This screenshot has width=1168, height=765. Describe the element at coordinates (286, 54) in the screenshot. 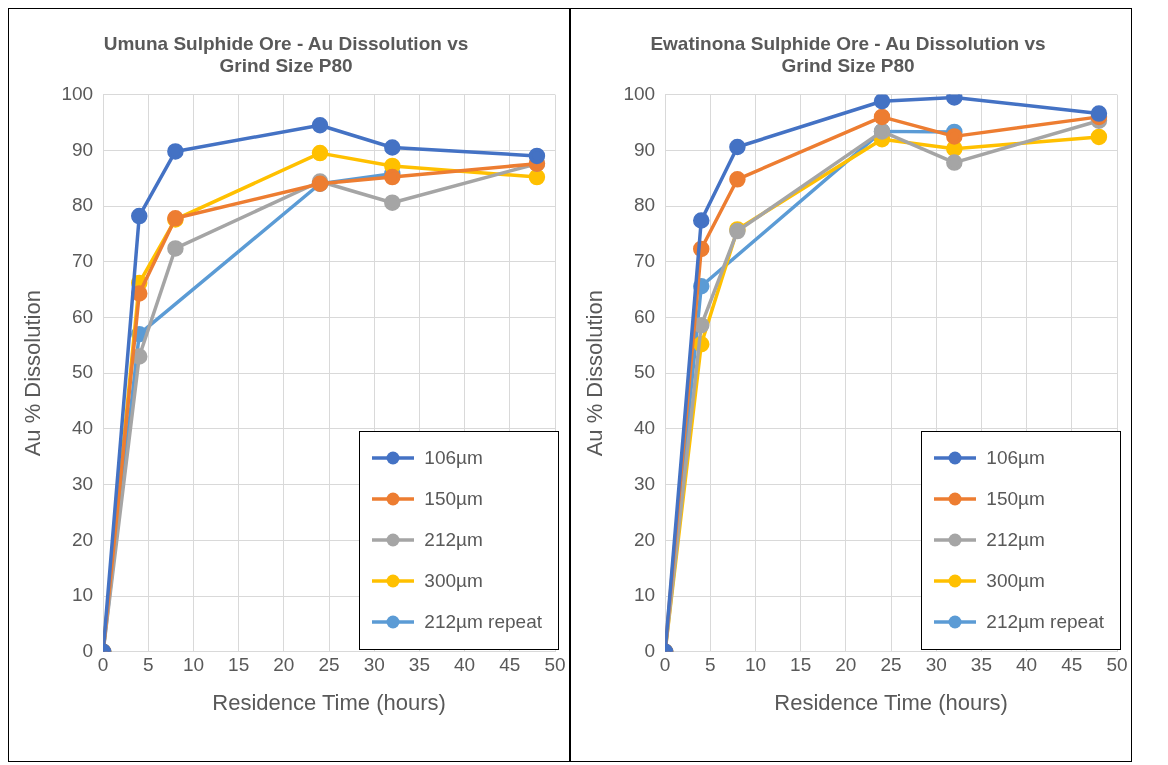

I see `chart-title: Umuna Sulphide Ore - Au Dissolution vs Grind Size P80` at that location.